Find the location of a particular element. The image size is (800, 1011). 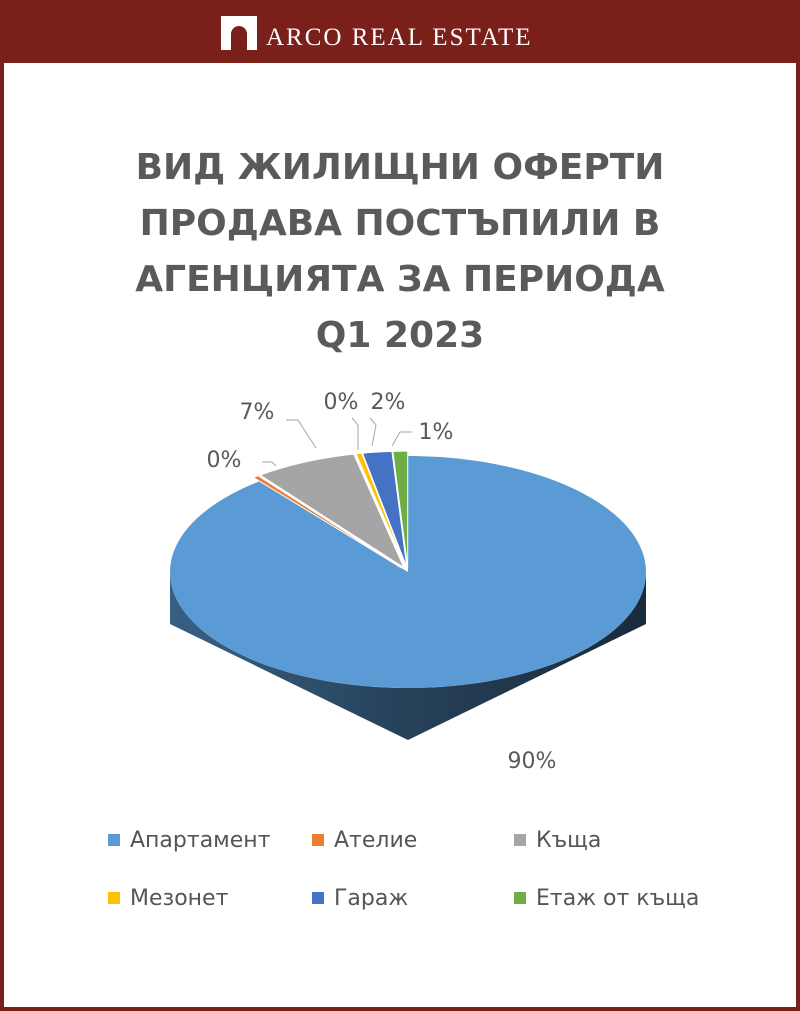

chart-title-line: Q1 2023 is located at coordinates (400, 335).